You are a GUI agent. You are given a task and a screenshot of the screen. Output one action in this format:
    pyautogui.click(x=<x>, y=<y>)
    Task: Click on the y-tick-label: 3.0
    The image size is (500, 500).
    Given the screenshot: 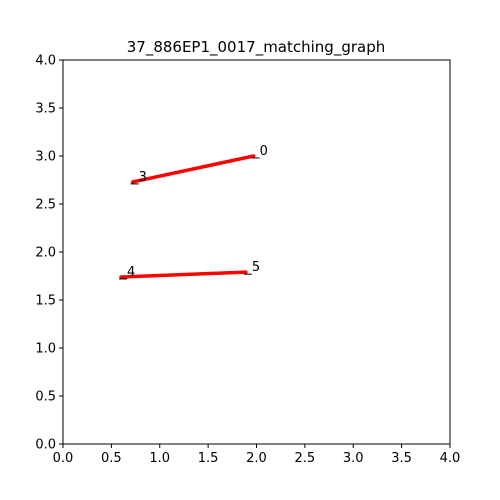 What is the action you would take?
    pyautogui.click(x=45, y=157)
    